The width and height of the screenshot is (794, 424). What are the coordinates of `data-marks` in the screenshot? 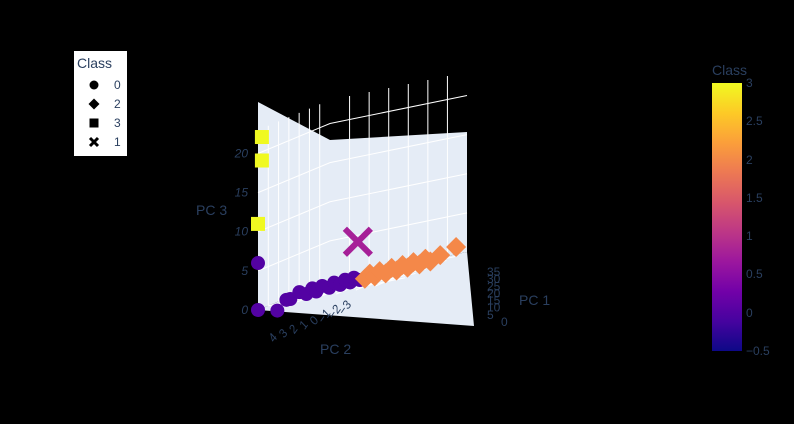 It's located at (359, 224).